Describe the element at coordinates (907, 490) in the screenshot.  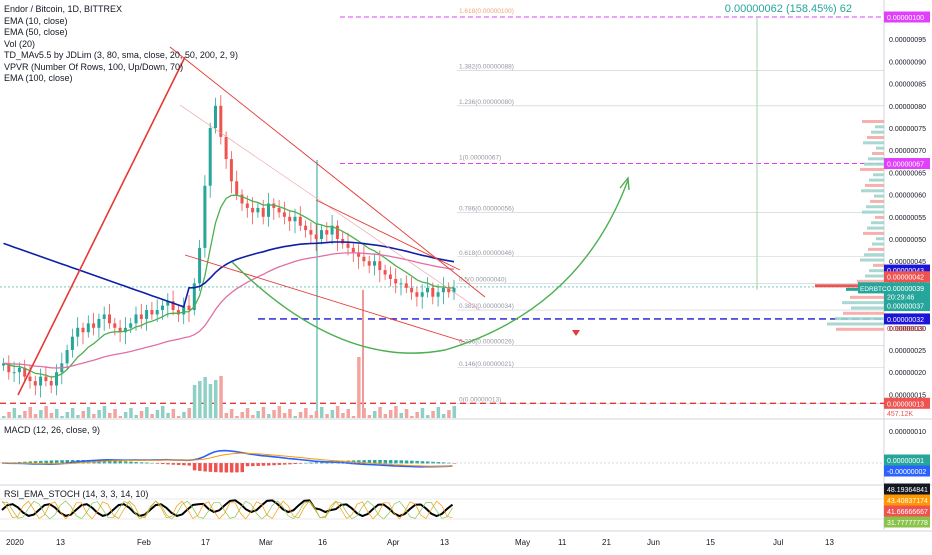
I see `rsi-badge-label: 48.19364841` at that location.